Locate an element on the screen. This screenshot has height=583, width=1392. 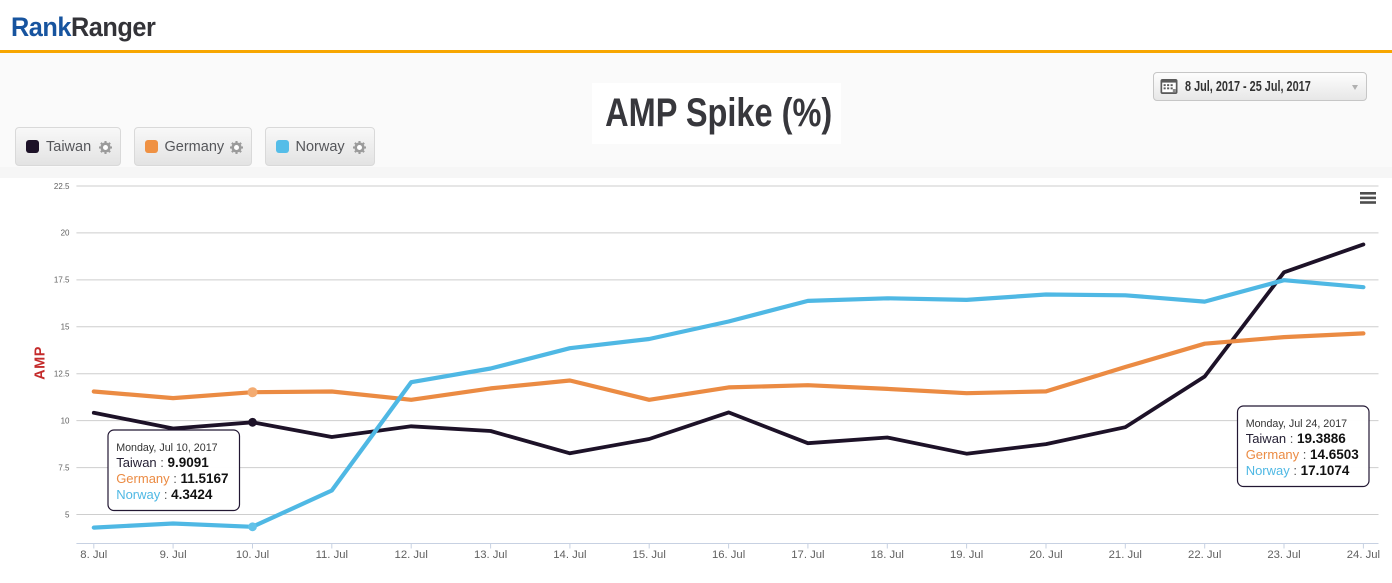
svg-text: 20. Jul is located at coordinates (1045, 555).